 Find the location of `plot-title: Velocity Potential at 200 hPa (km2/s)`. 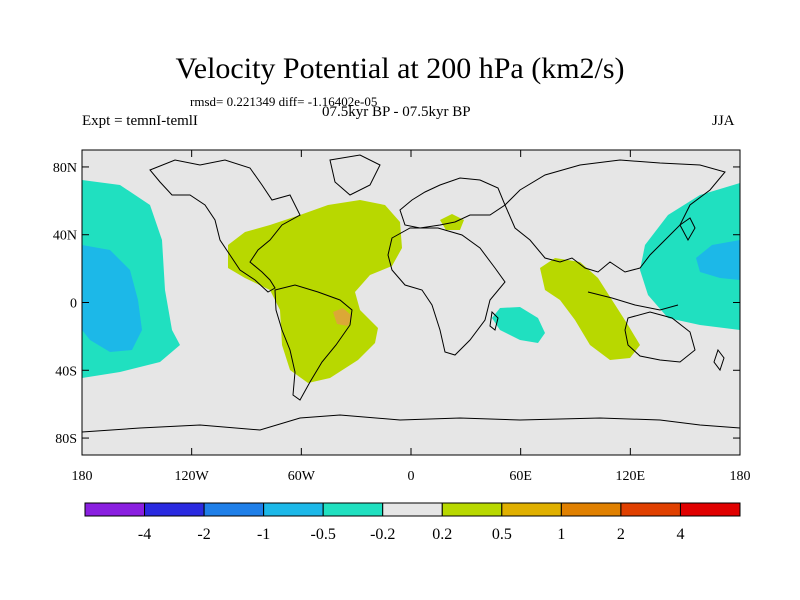

plot-title: Velocity Potential at 200 hPa (km2/s) is located at coordinates (400, 68).